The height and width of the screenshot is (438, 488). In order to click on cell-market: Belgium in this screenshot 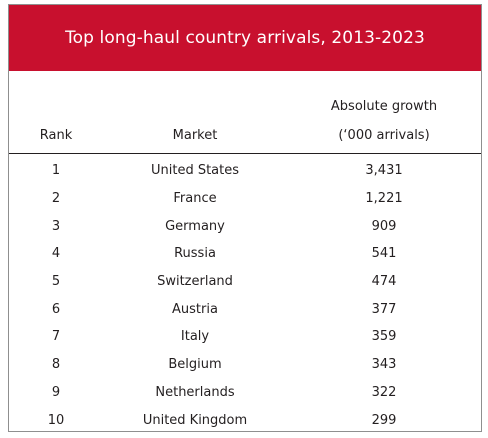, I will do `click(195, 365)`.